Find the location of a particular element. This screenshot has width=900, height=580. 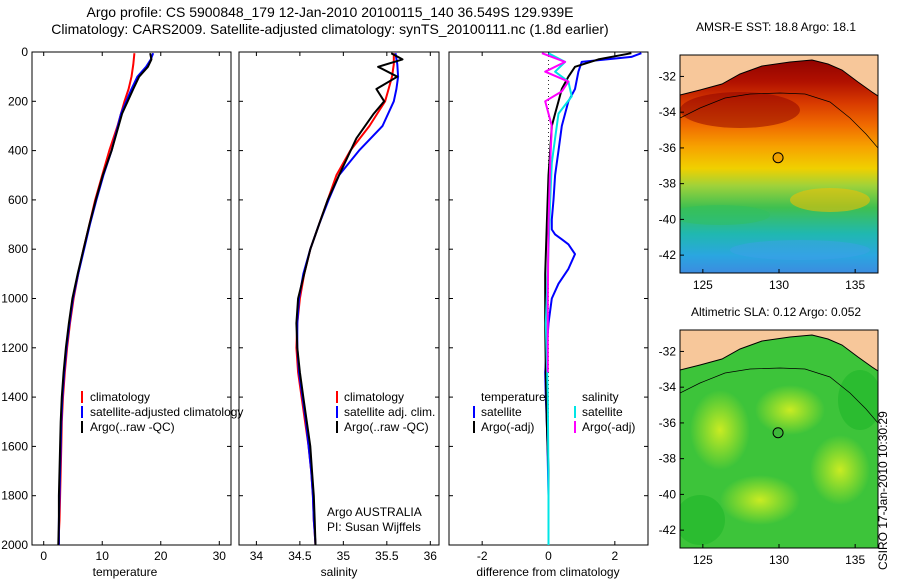

sla-lat-label: -42 is located at coordinates (668, 530).